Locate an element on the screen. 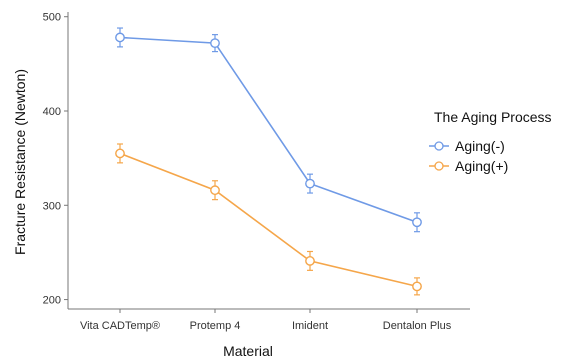 The image size is (585, 363). legend-item: Aging(+) is located at coordinates (468, 166).